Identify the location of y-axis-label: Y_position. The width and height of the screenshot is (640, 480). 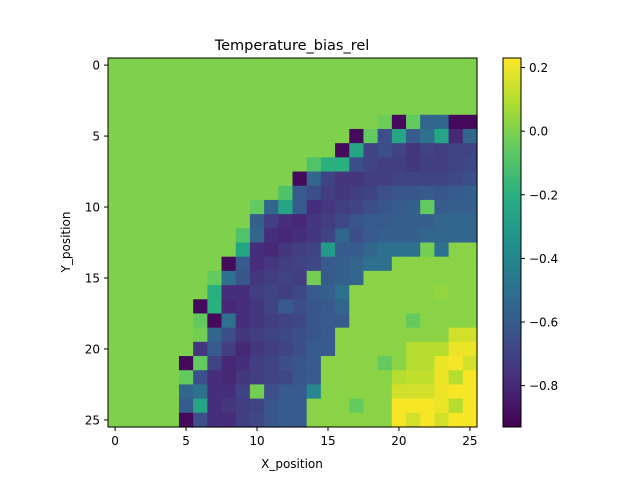
(66, 243).